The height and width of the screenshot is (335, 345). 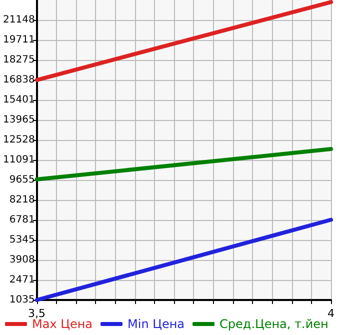 I want to click on y-tick-label: 18275, so click(x=19, y=60).